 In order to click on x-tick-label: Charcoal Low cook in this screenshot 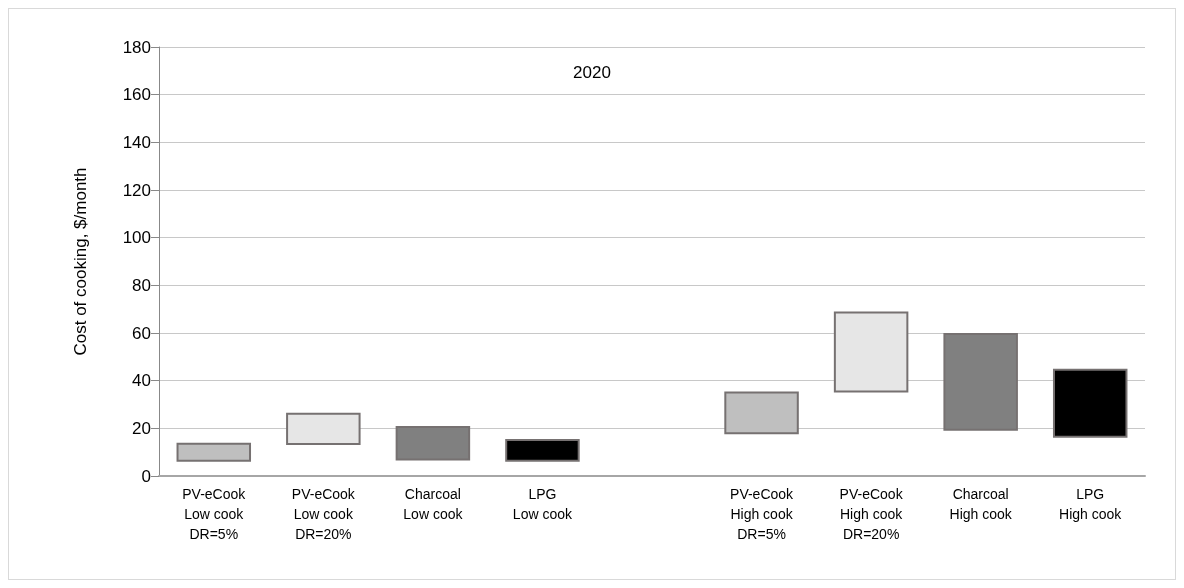, I will do `click(433, 504)`.